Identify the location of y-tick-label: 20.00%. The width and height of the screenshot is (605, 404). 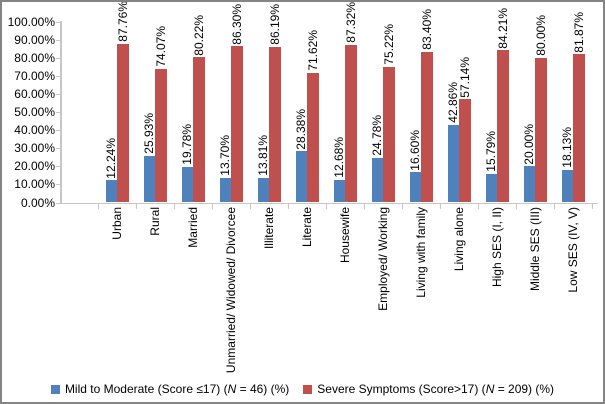
(34, 166).